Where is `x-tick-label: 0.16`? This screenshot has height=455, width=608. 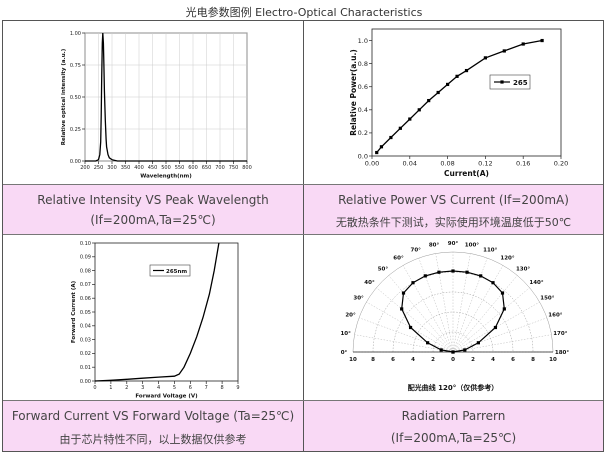 x-tick-label: 0.16 is located at coordinates (523, 164).